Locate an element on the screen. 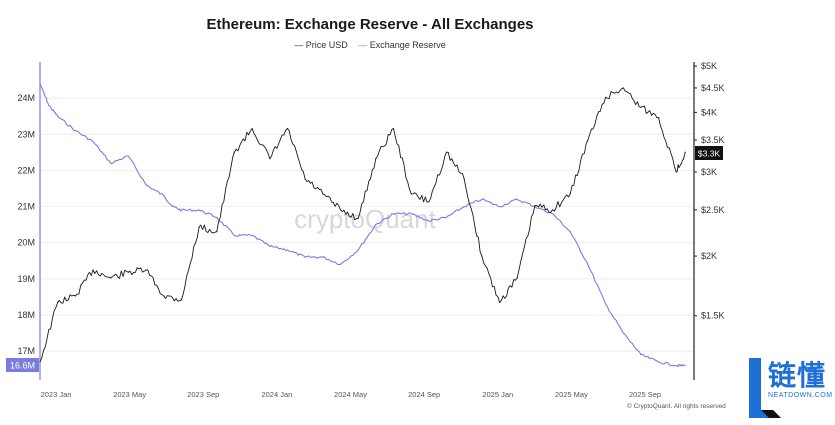 This screenshot has width=835, height=425. price-current-label: $3.3K is located at coordinates (709, 154).